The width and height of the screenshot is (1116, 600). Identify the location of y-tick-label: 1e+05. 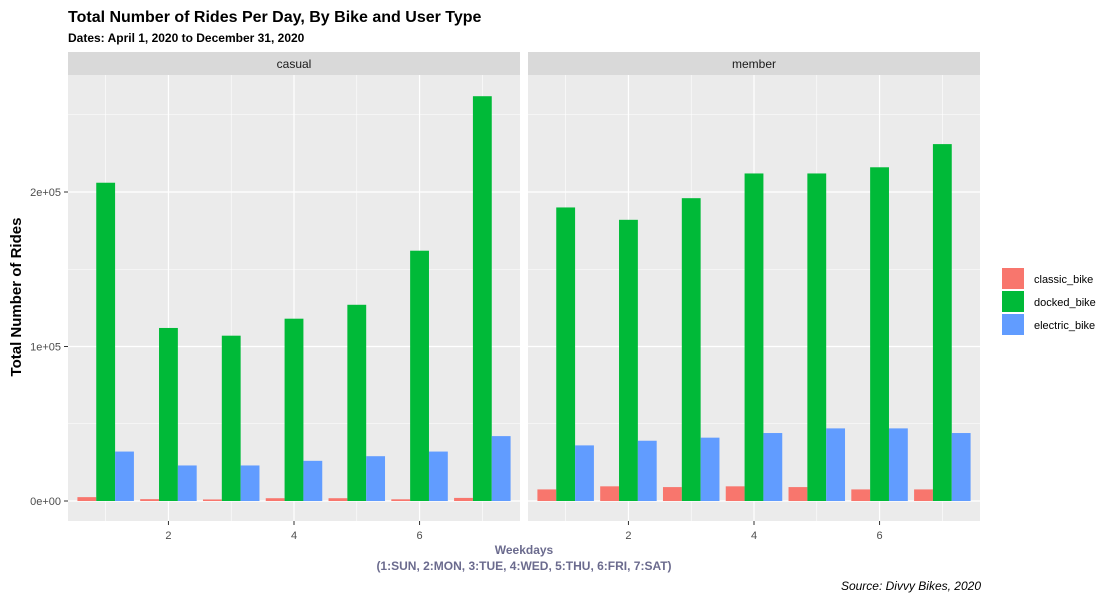
(45, 348).